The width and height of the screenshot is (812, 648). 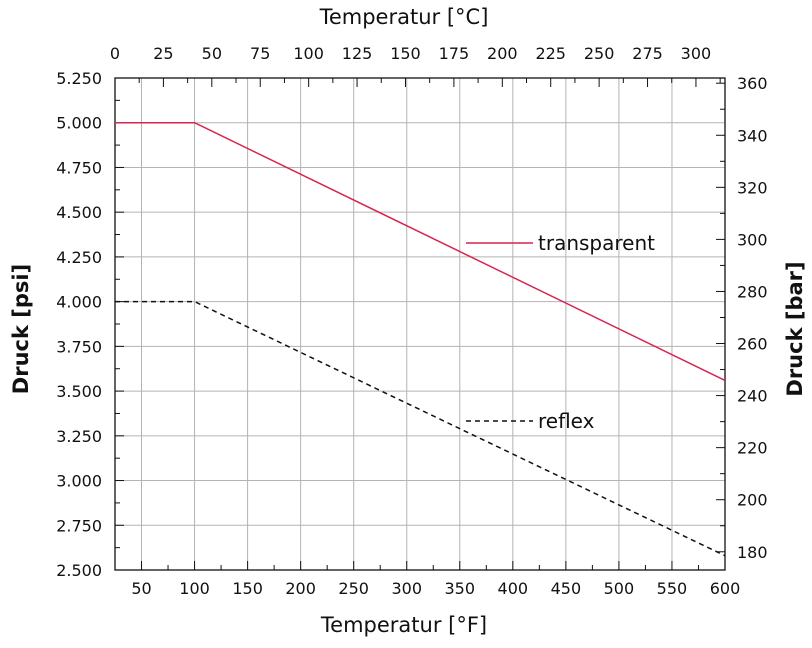 What do you see at coordinates (300, 588) in the screenshot?
I see `x-bottom-tick-label: 200` at bounding box center [300, 588].